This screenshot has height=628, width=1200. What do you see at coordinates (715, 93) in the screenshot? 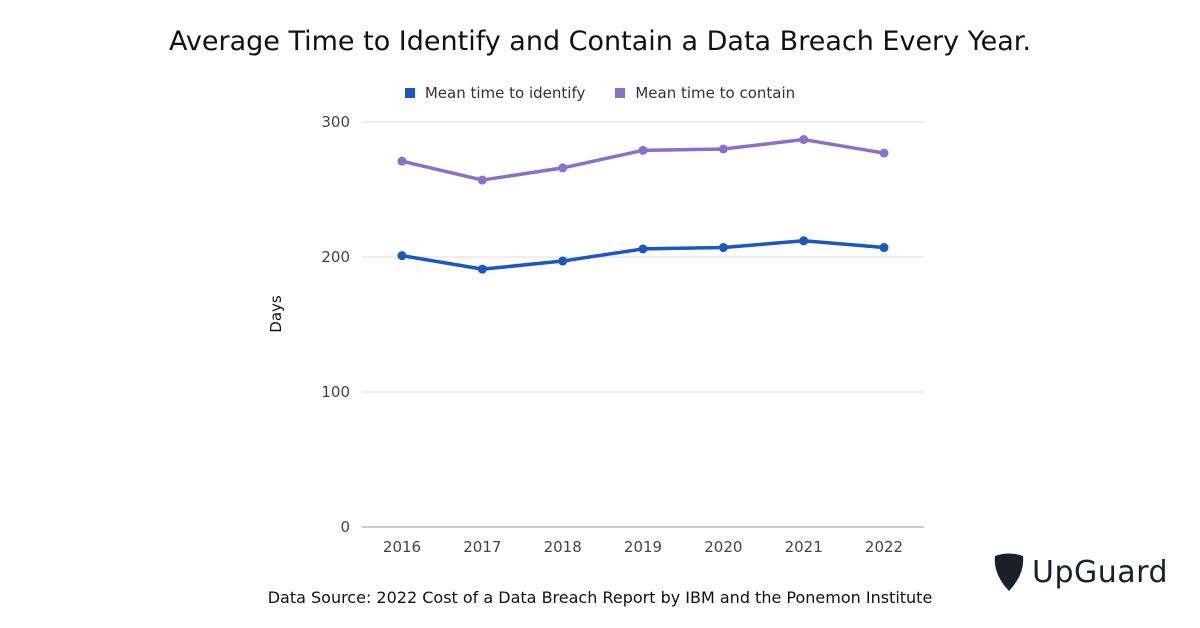
I see `legend-label-contain: Mean time to contain` at bounding box center [715, 93].